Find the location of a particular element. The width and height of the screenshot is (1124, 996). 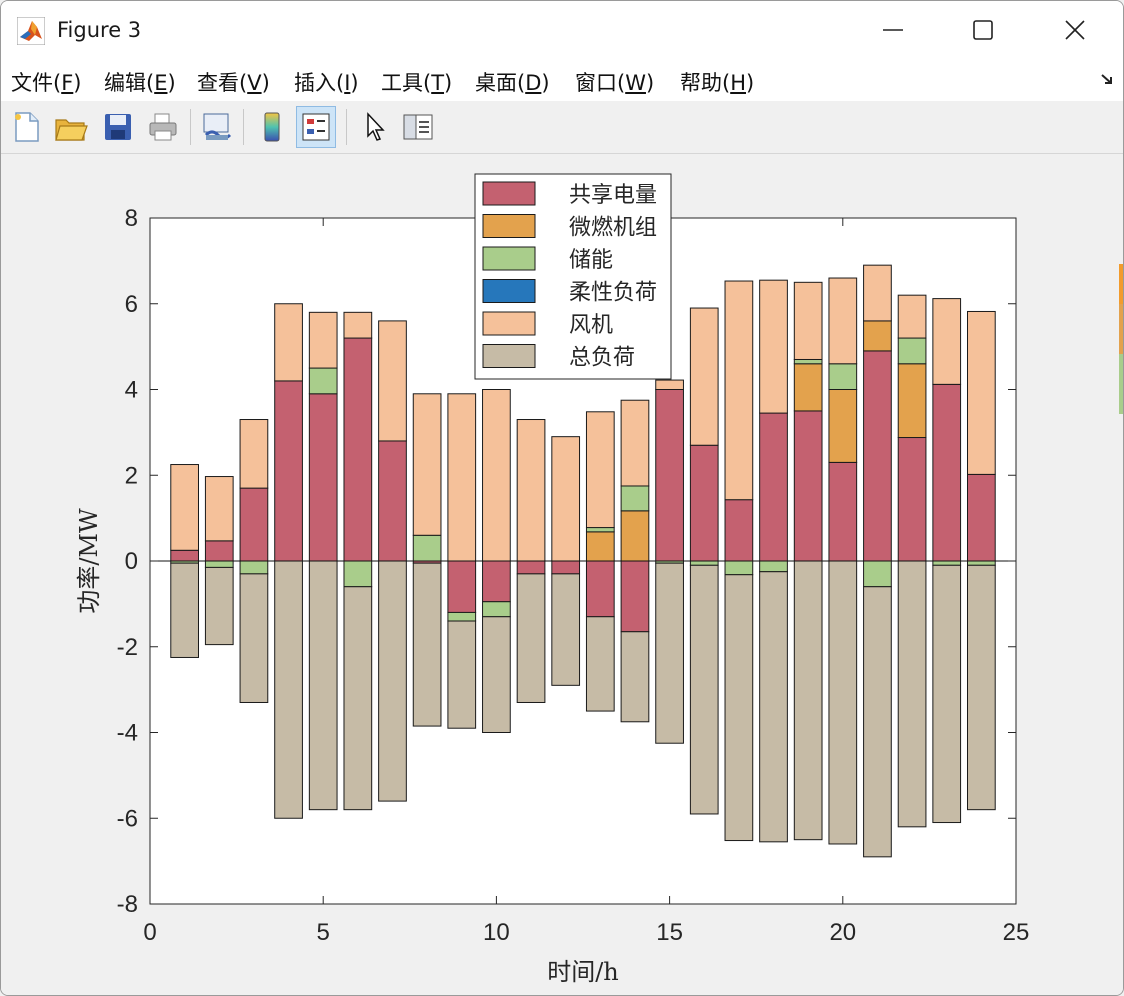

pointer-button is located at coordinates (375, 127).